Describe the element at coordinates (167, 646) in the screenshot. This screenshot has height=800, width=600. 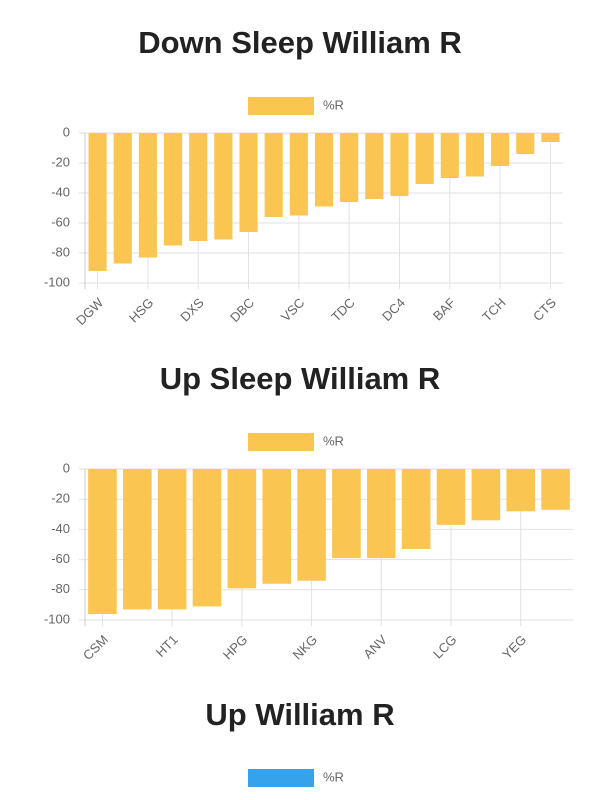
I see `x-tick-label: HT1` at that location.